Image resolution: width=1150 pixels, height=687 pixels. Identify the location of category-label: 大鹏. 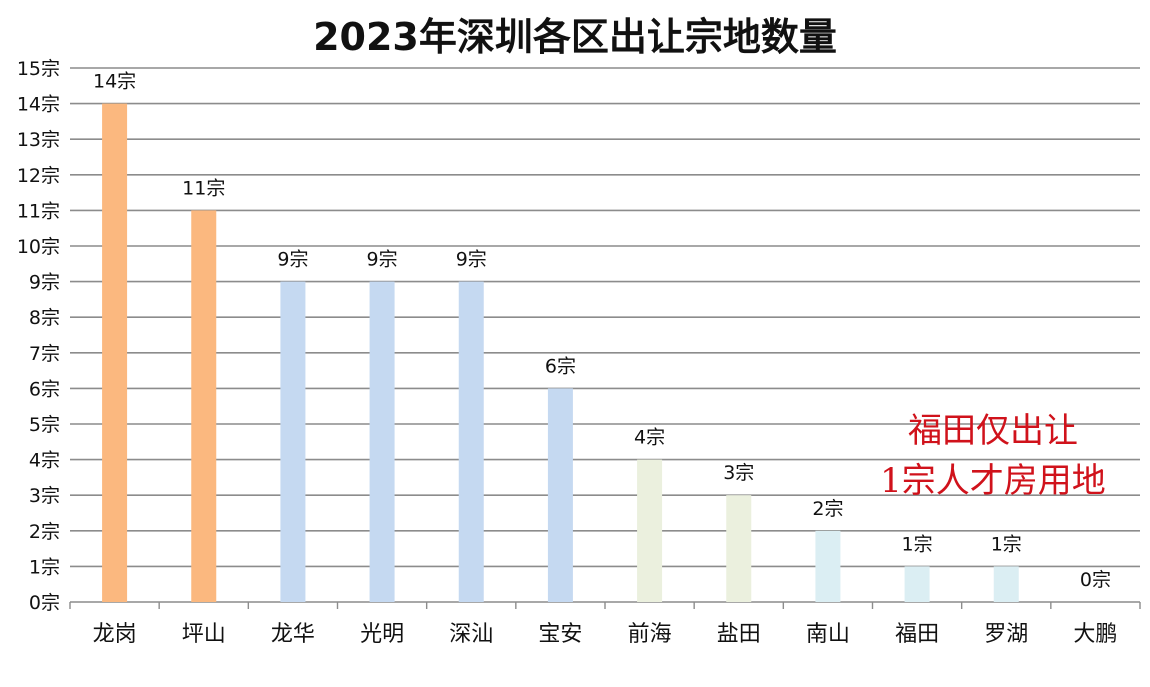
(1095, 634).